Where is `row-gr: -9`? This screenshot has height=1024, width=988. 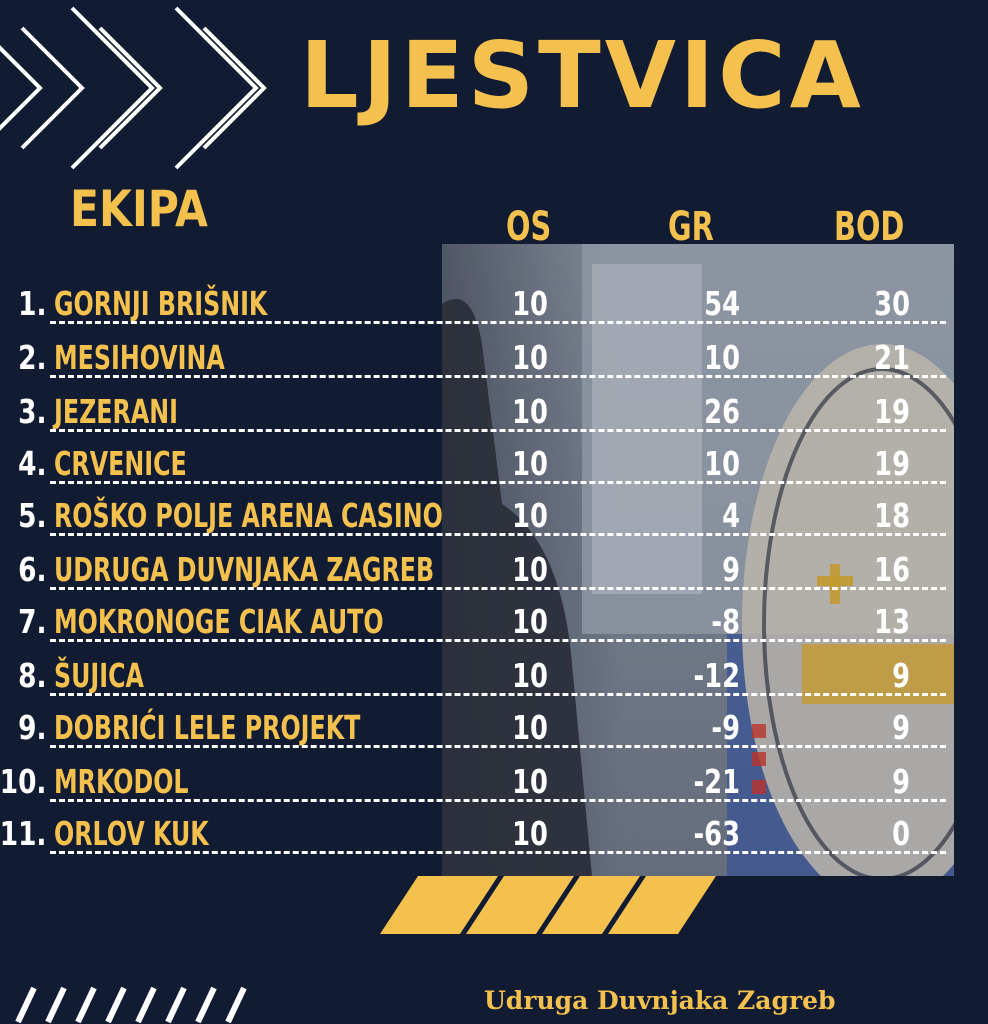 row-gr: -9 is located at coordinates (725, 727).